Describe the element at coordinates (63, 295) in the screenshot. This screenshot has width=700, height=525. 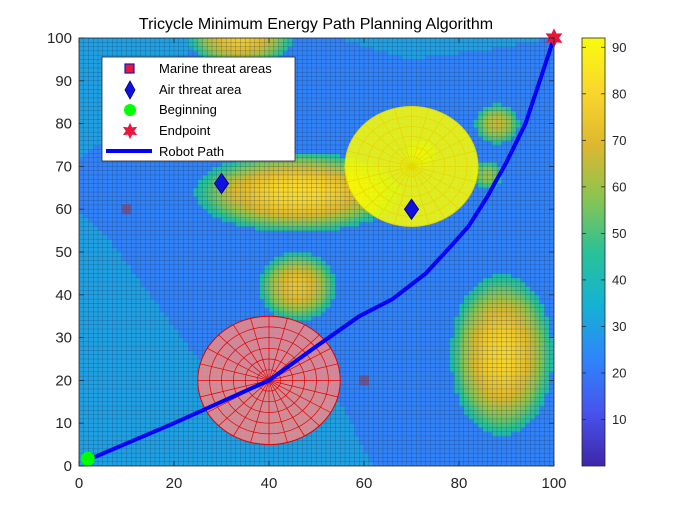
I see `y-tick-label: 40` at that location.